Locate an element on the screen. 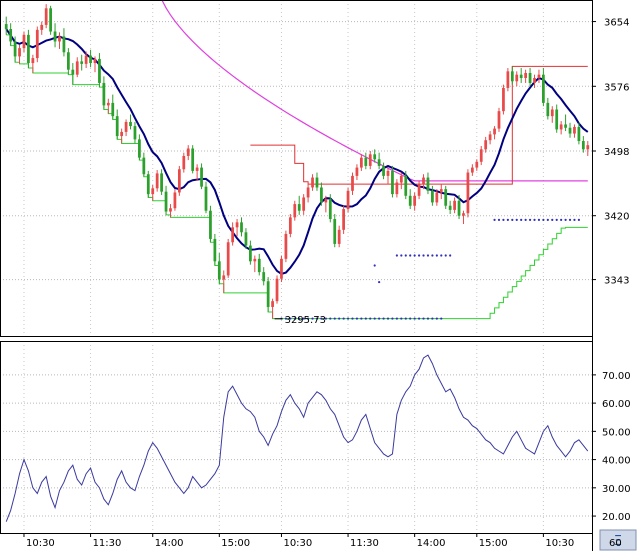 This screenshot has height=551, width=640. oscillator-tick-label: 30.00 is located at coordinates (616, 489).